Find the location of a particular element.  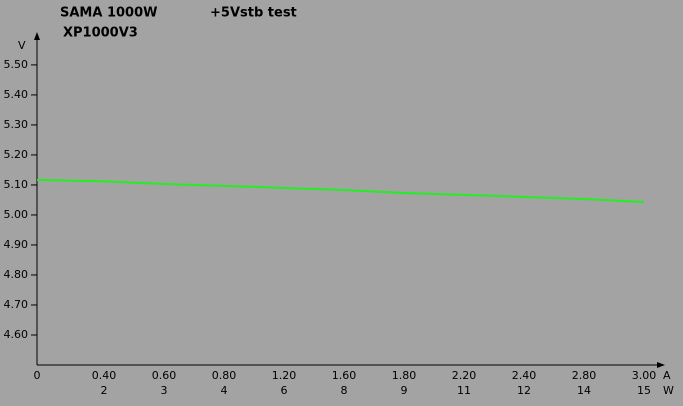

x-tick-label: 0.80 is located at coordinates (224, 375).